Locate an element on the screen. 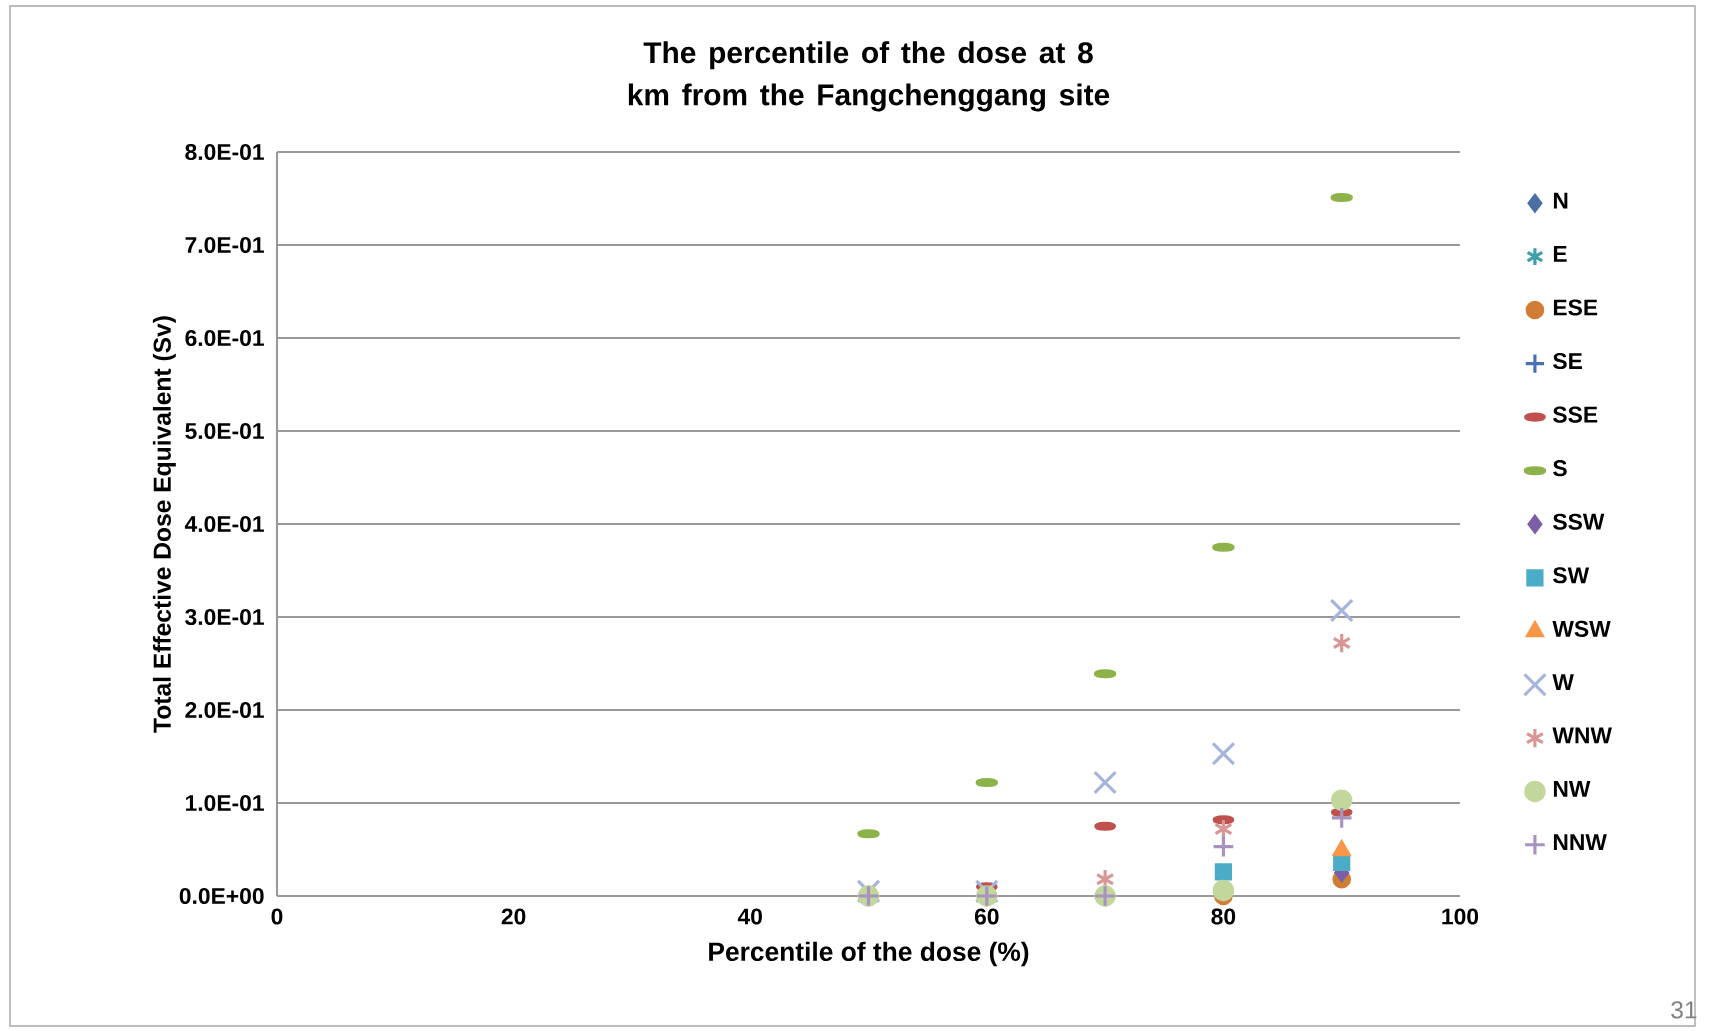 The height and width of the screenshot is (1031, 1717). x-axis-title: Percentile of the dose (%) is located at coordinates (869, 954).